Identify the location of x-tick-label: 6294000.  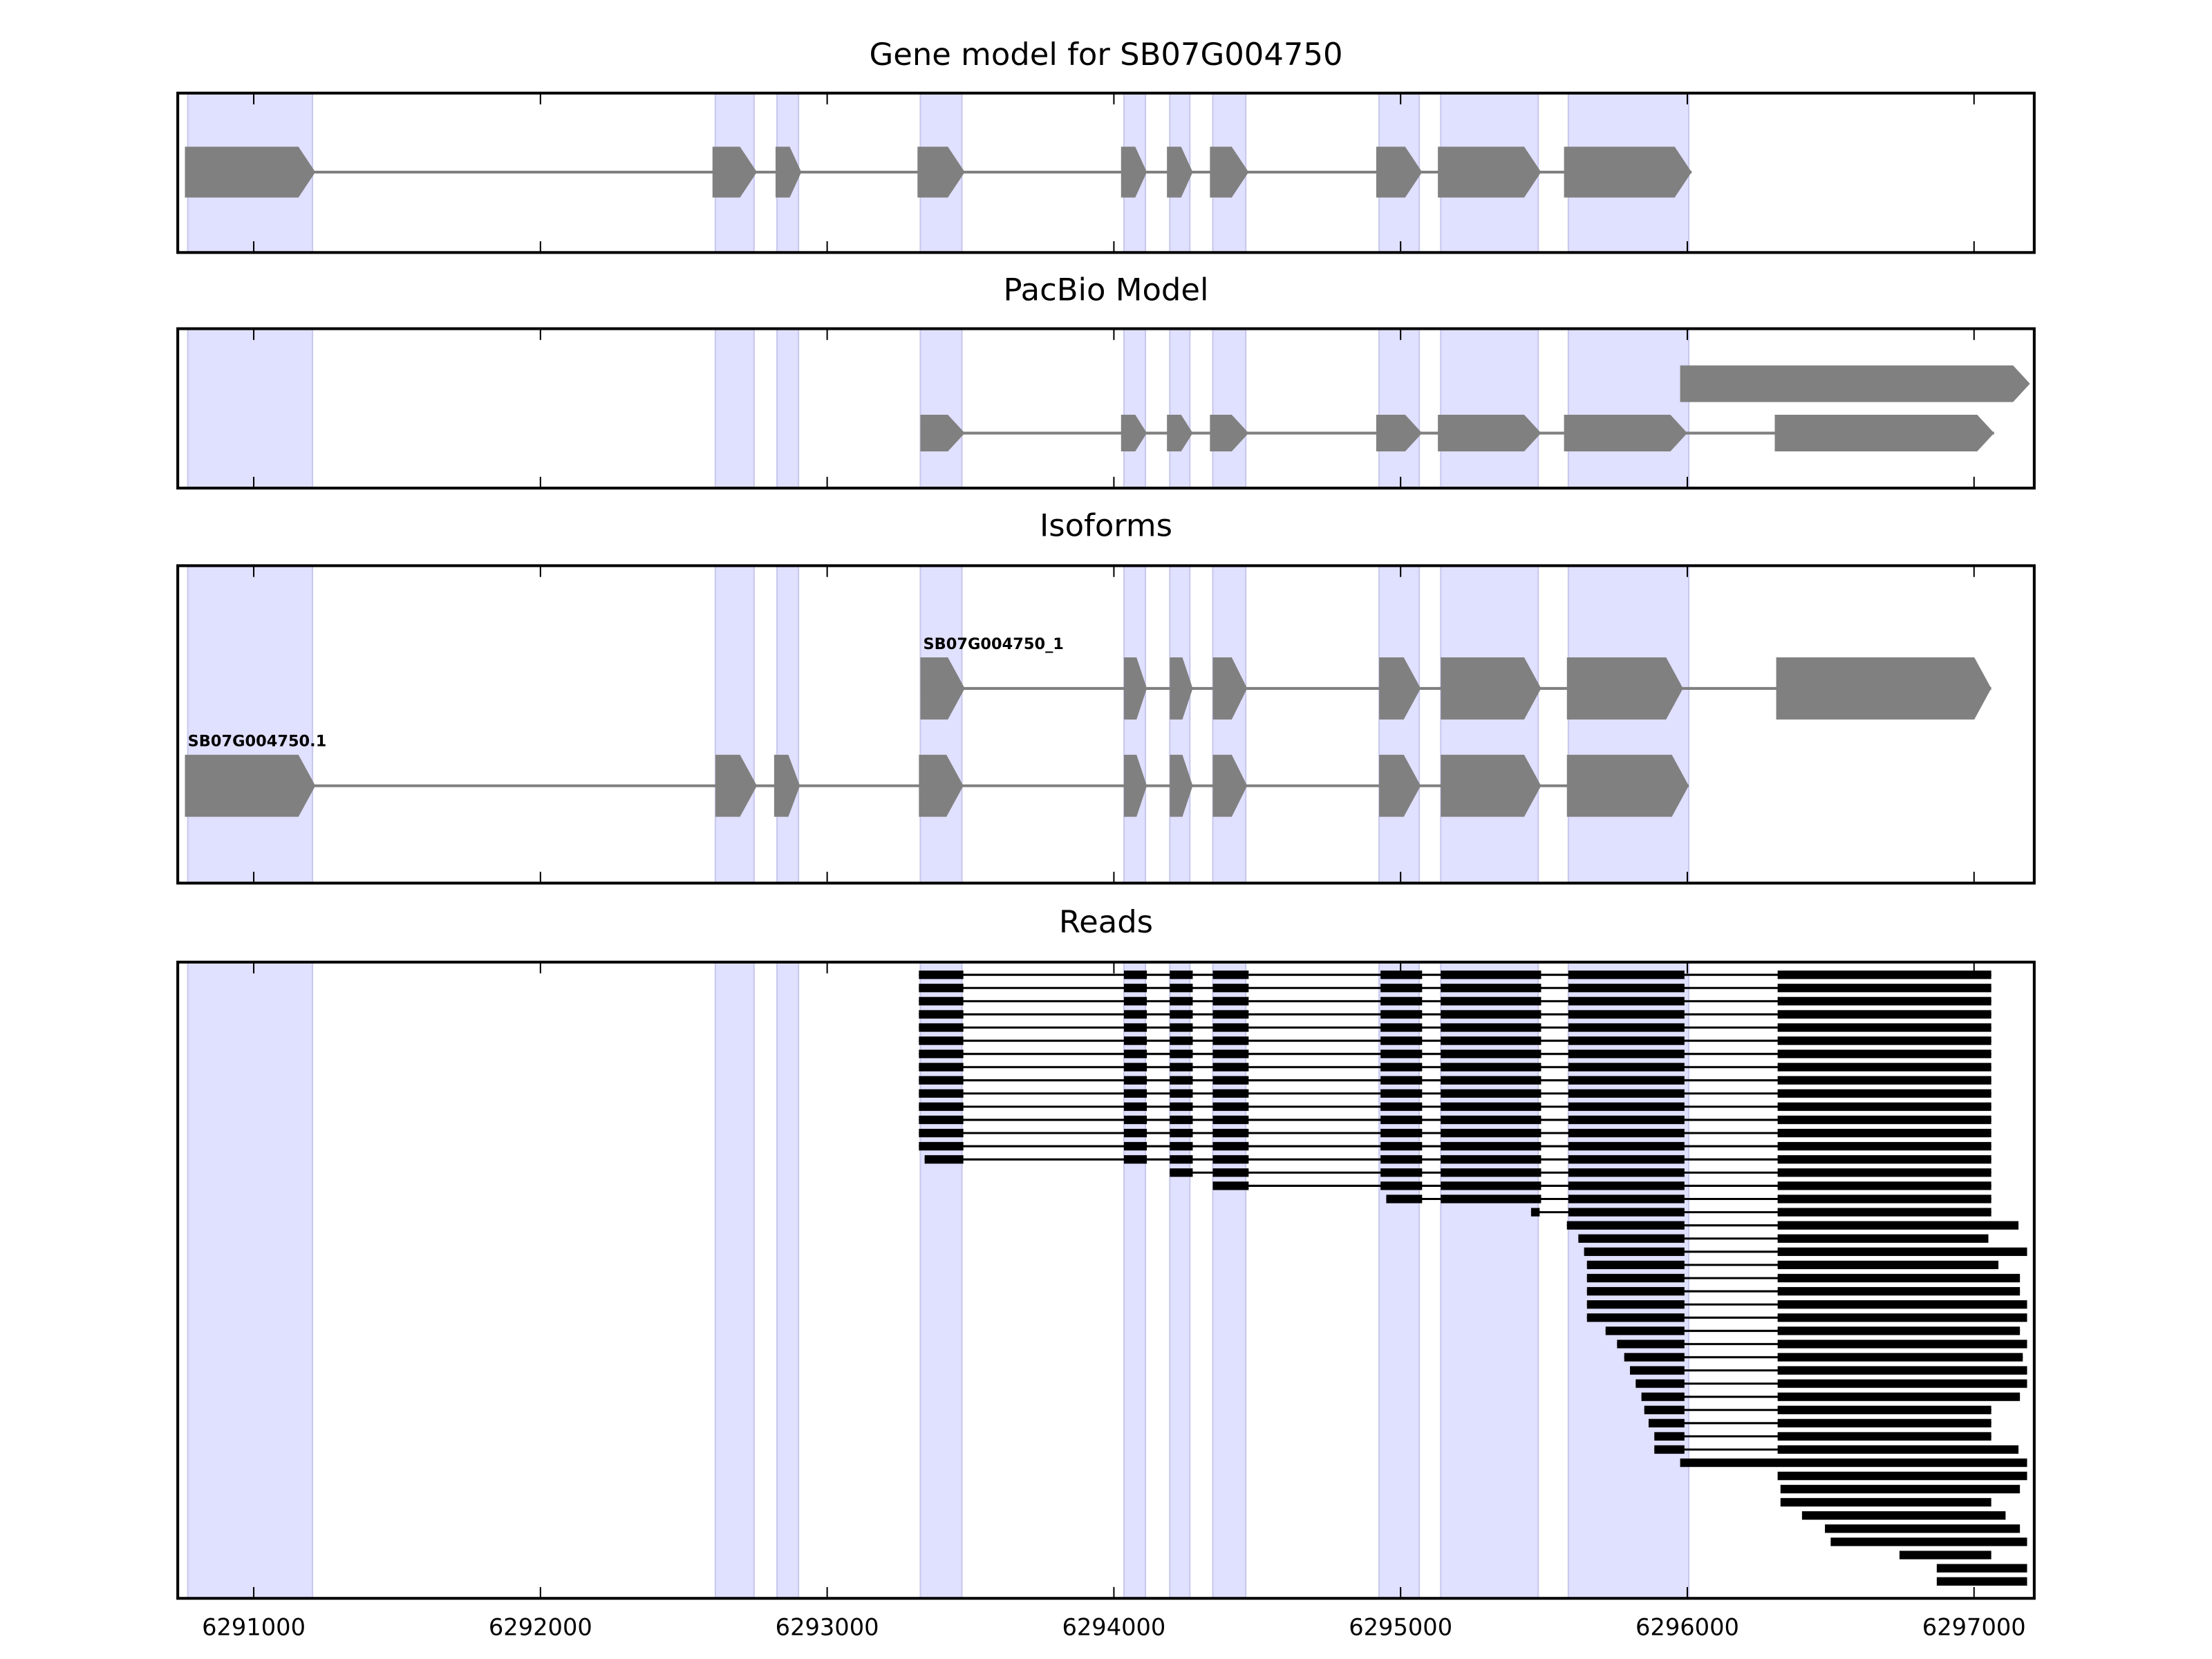
(1113, 1626).